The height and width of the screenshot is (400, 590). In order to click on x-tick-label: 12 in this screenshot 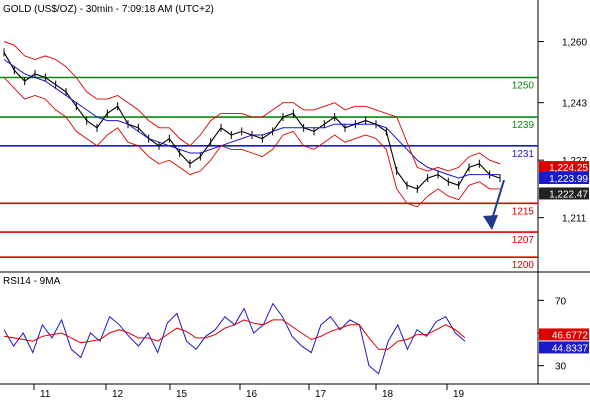, I will do `click(118, 394)`.